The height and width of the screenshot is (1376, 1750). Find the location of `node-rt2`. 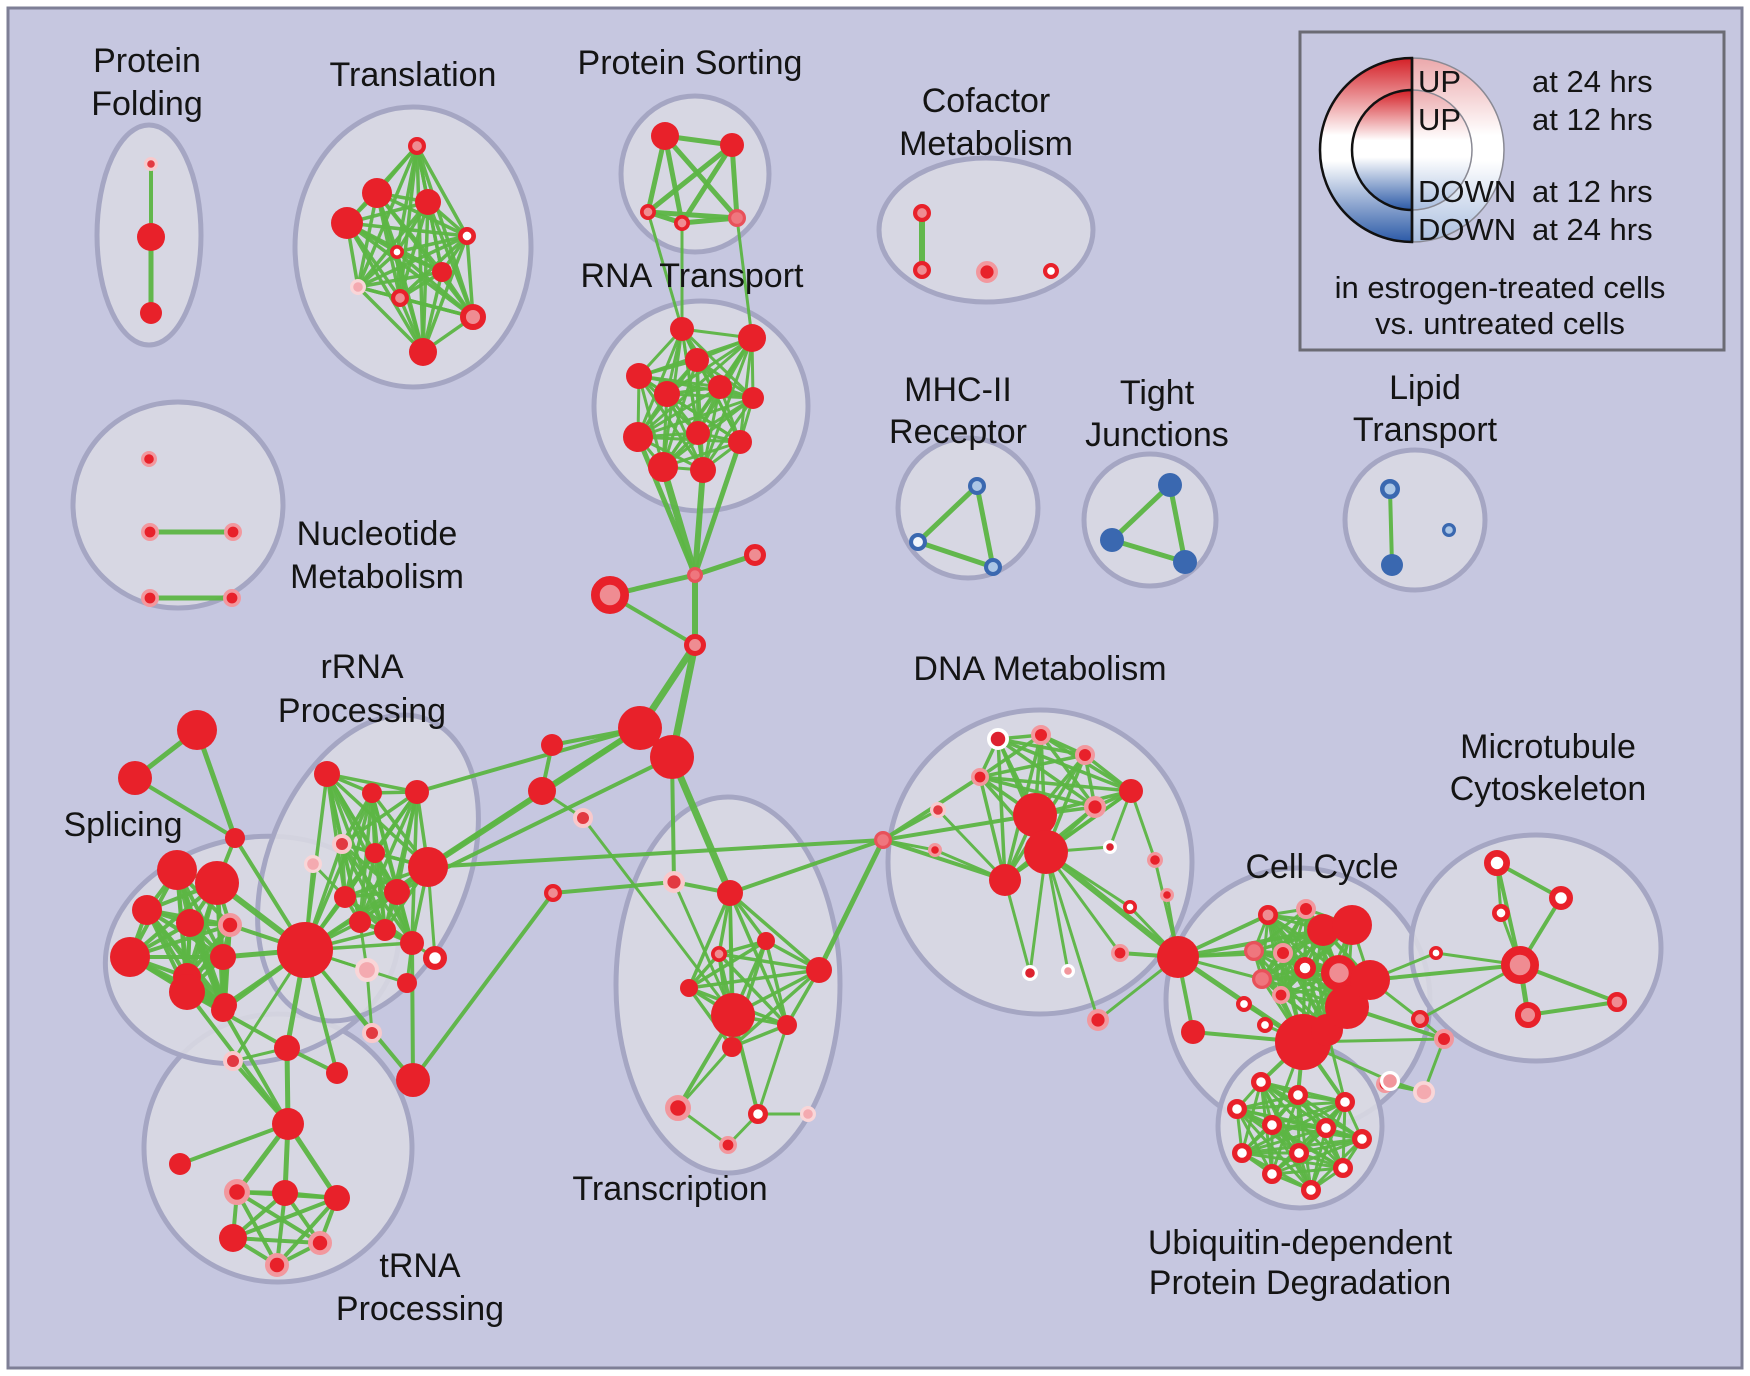

node-rt2 is located at coordinates (752, 338).